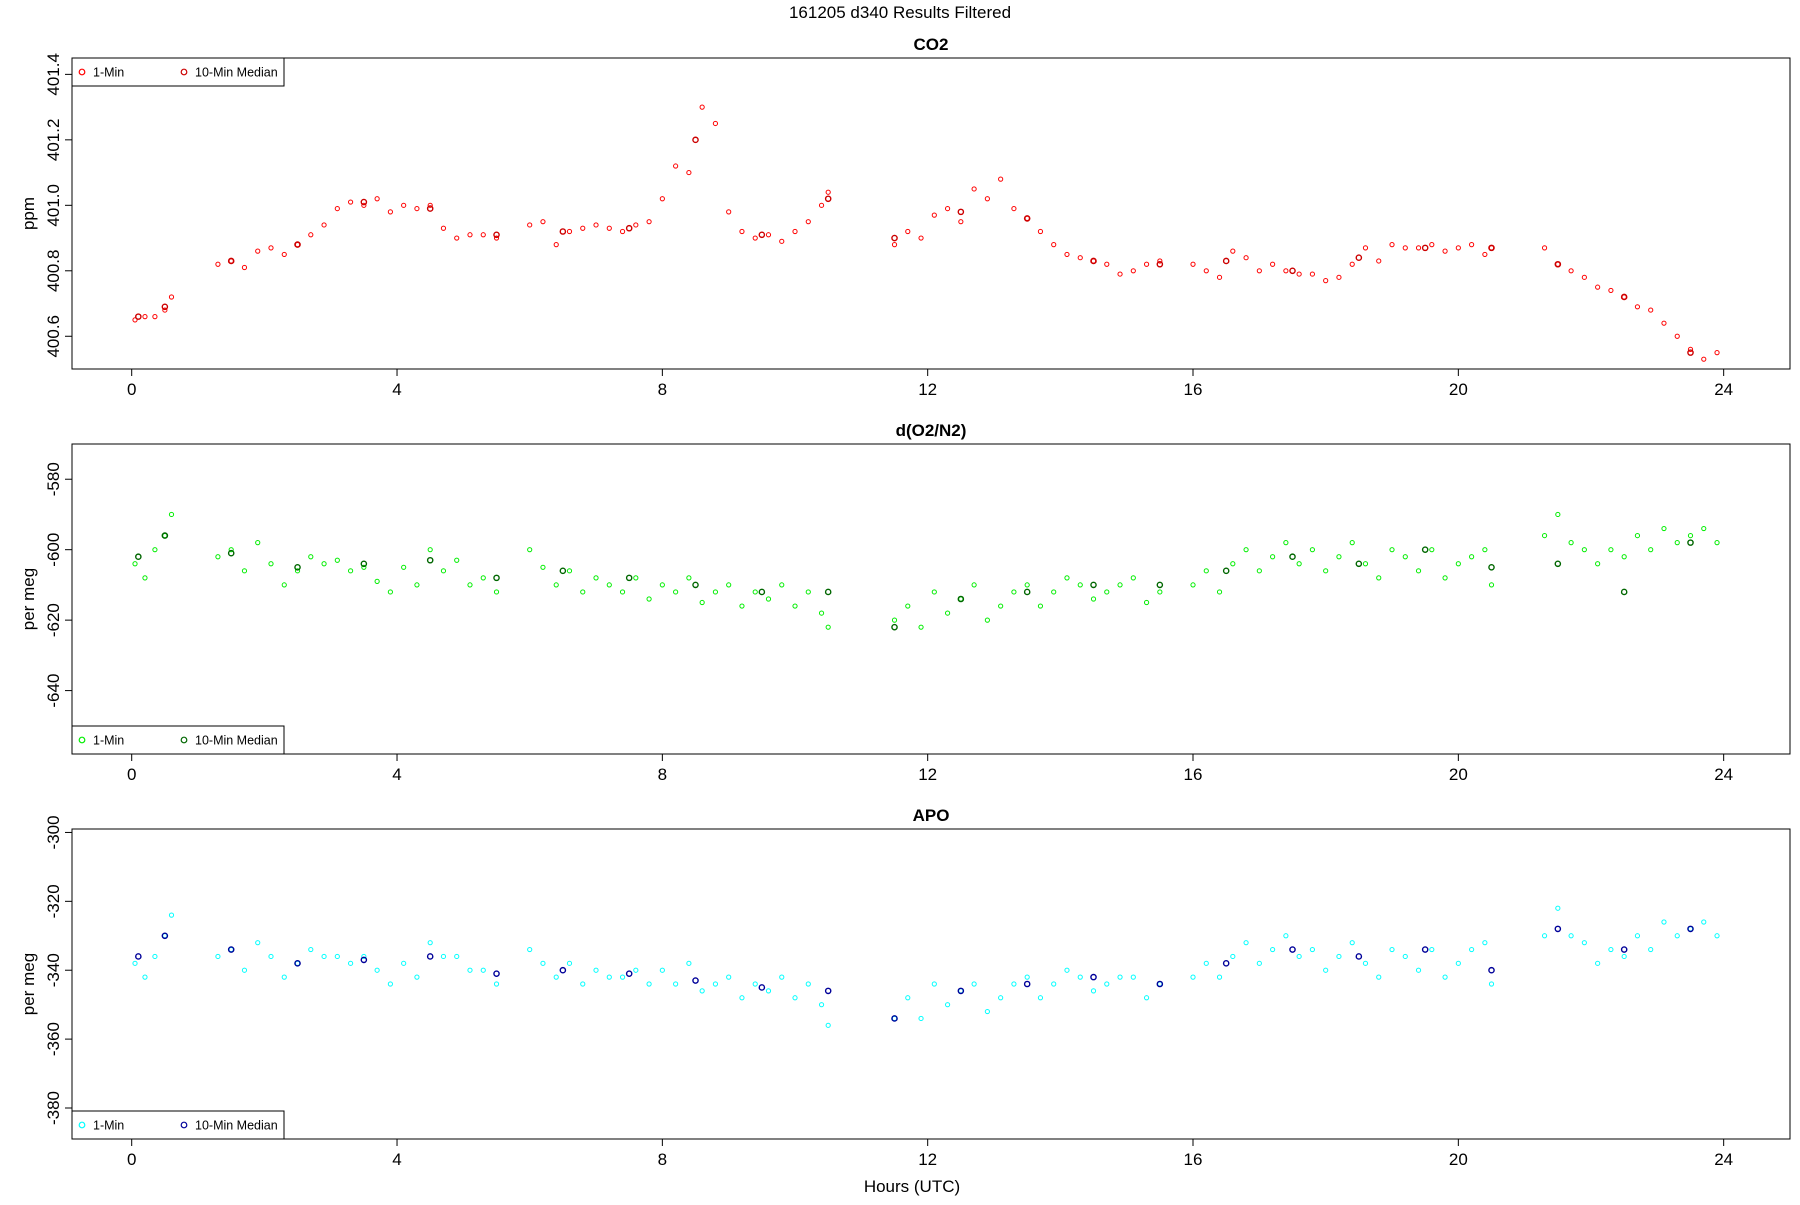 This screenshot has height=1205, width=1800. I want to click on y-axis-label: per meg, so click(28, 984).